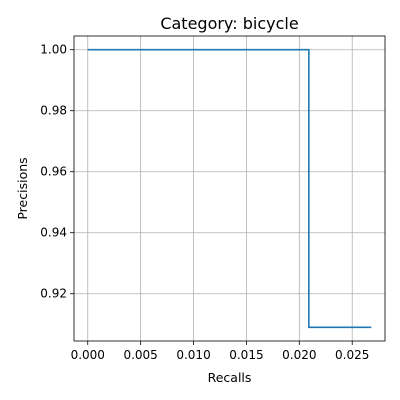 This screenshot has height=400, width=400. I want to click on y-tick-label: 1.00, so click(53, 50).